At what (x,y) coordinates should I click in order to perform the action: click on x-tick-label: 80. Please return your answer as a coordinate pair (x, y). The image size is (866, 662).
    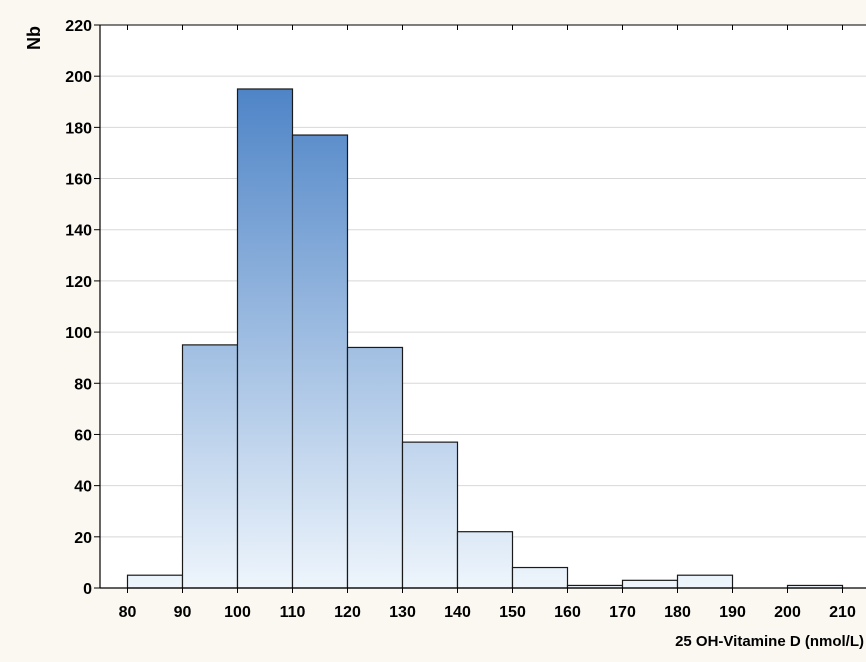
    Looking at the image, I should click on (128, 612).